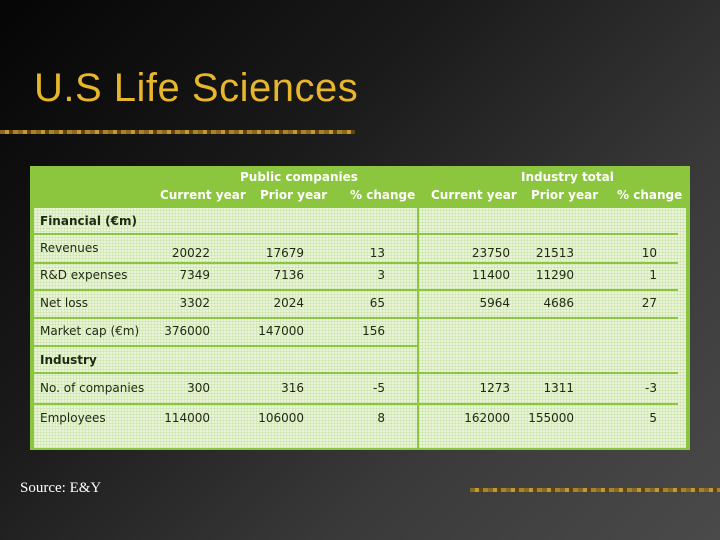 This screenshot has height=540, width=720. What do you see at coordinates (203, 195) in the screenshot?
I see `col-header-pub-current: Current year` at bounding box center [203, 195].